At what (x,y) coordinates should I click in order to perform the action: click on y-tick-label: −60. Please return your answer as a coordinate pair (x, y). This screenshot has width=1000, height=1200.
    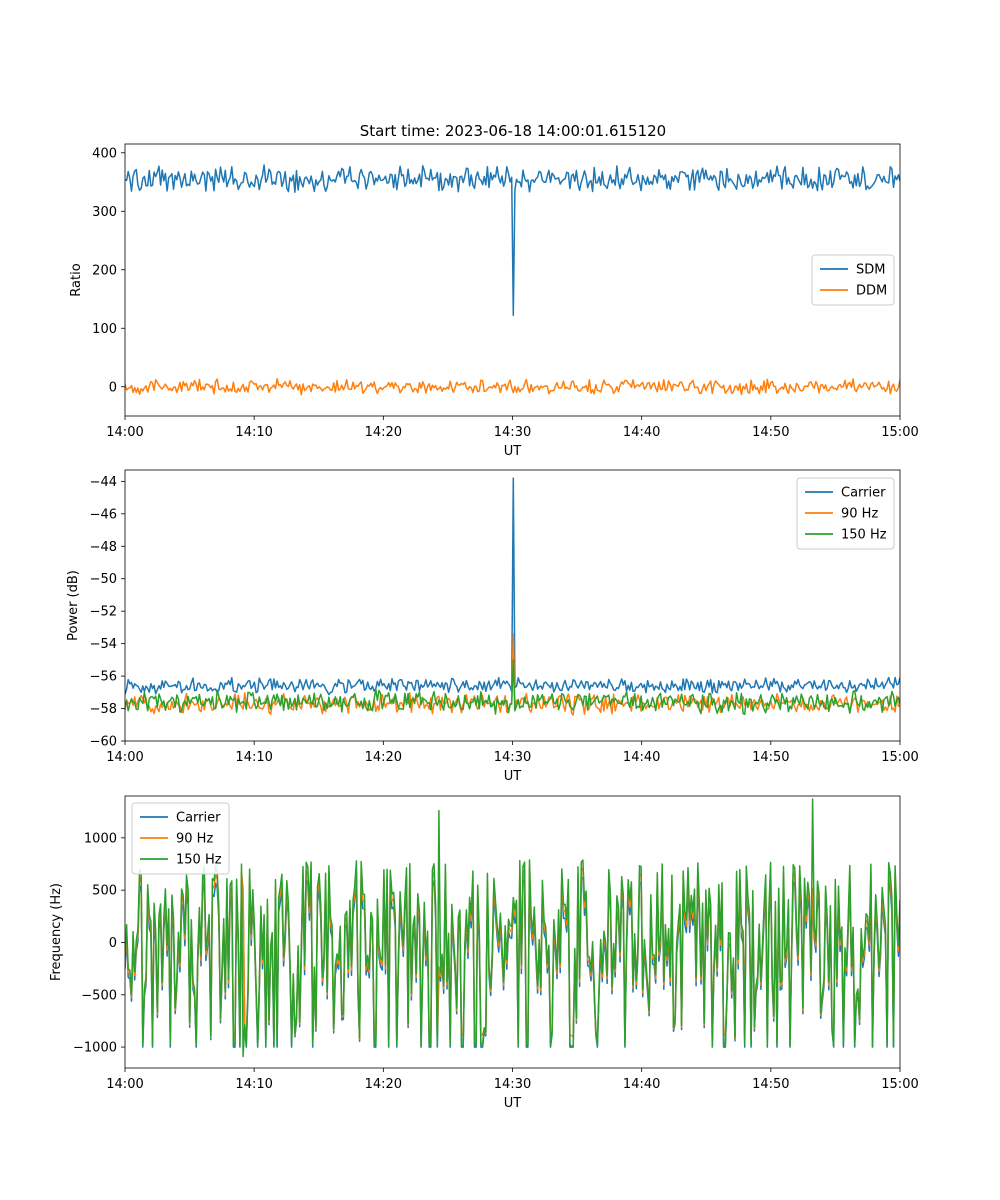
    Looking at the image, I should click on (103, 742).